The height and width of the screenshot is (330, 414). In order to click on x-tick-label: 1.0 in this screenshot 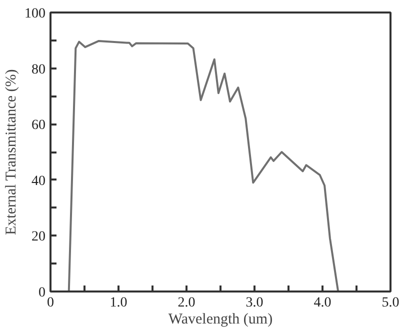, I will do `click(119, 303)`.